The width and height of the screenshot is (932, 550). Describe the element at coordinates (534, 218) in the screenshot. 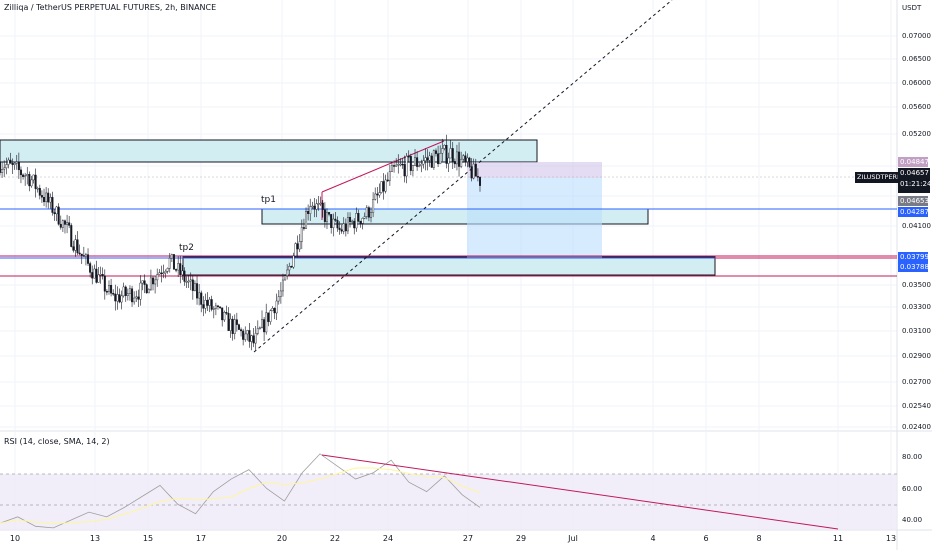

I see `target-box` at that location.